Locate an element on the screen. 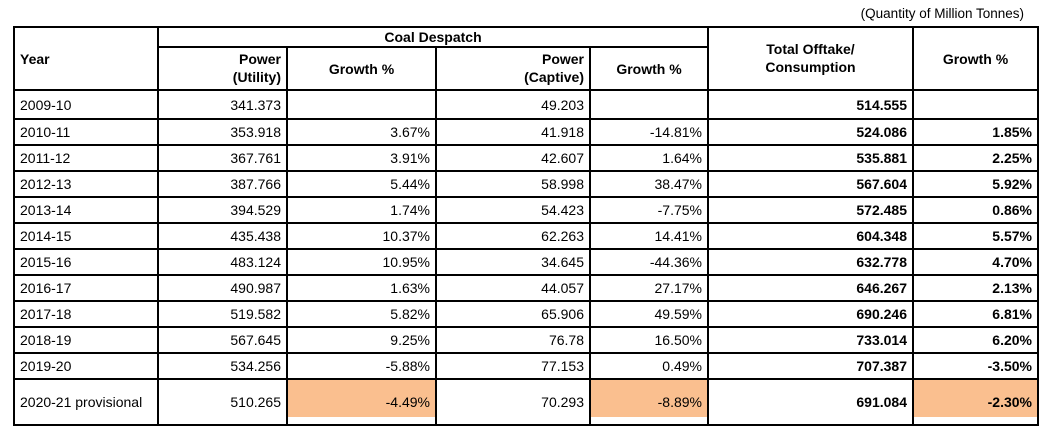 This screenshot has height=441, width=1042. growth-utility-cell: 1.63% is located at coordinates (361, 288).